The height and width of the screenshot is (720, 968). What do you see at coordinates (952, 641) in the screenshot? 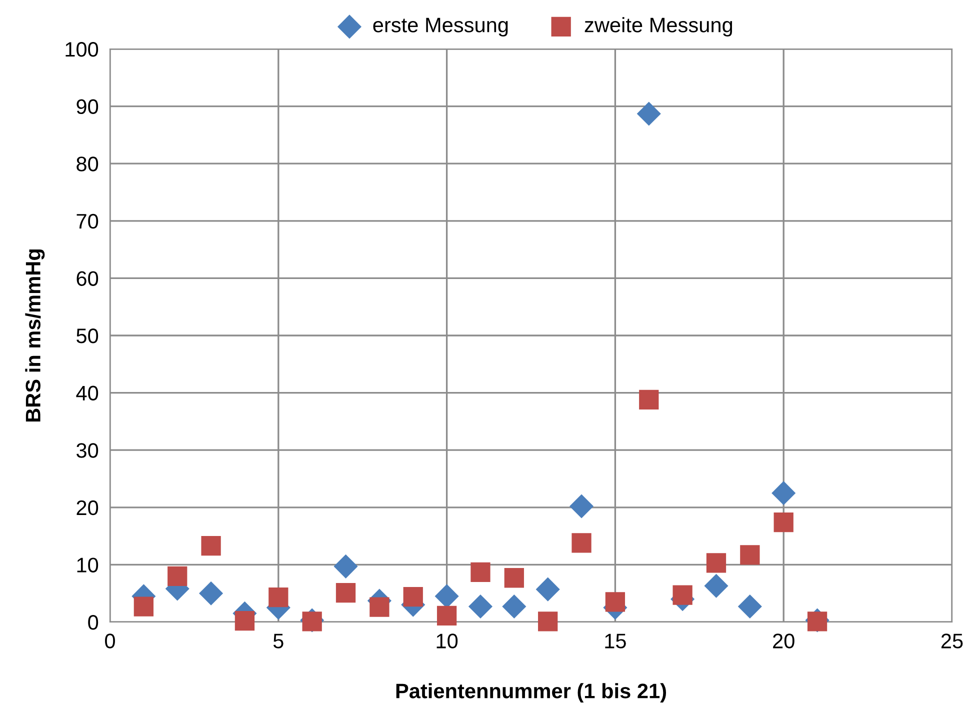
I see `x-tick-label: 25` at bounding box center [952, 641].